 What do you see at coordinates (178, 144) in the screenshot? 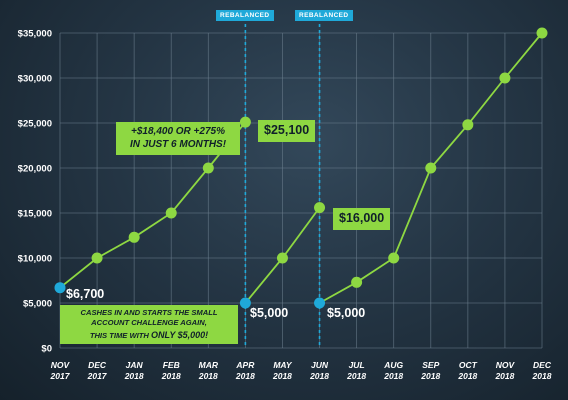
I see `gain-callout-line2: IN JUST 6 MONTHS!` at bounding box center [178, 144].